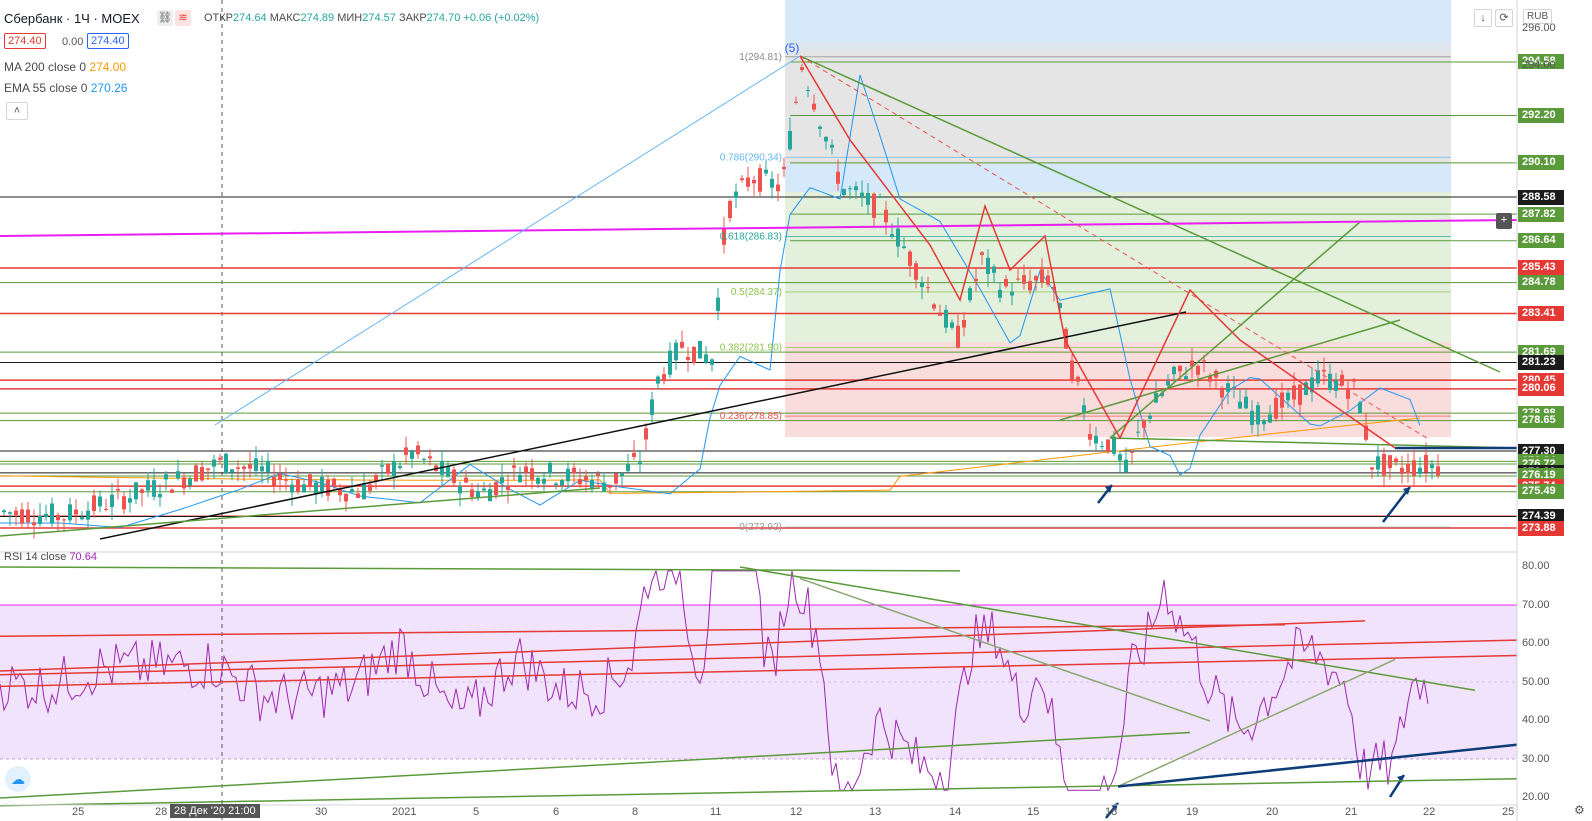 The height and width of the screenshot is (821, 1592). What do you see at coordinates (18, 779) in the screenshot?
I see `logo-icon: ☁` at bounding box center [18, 779].